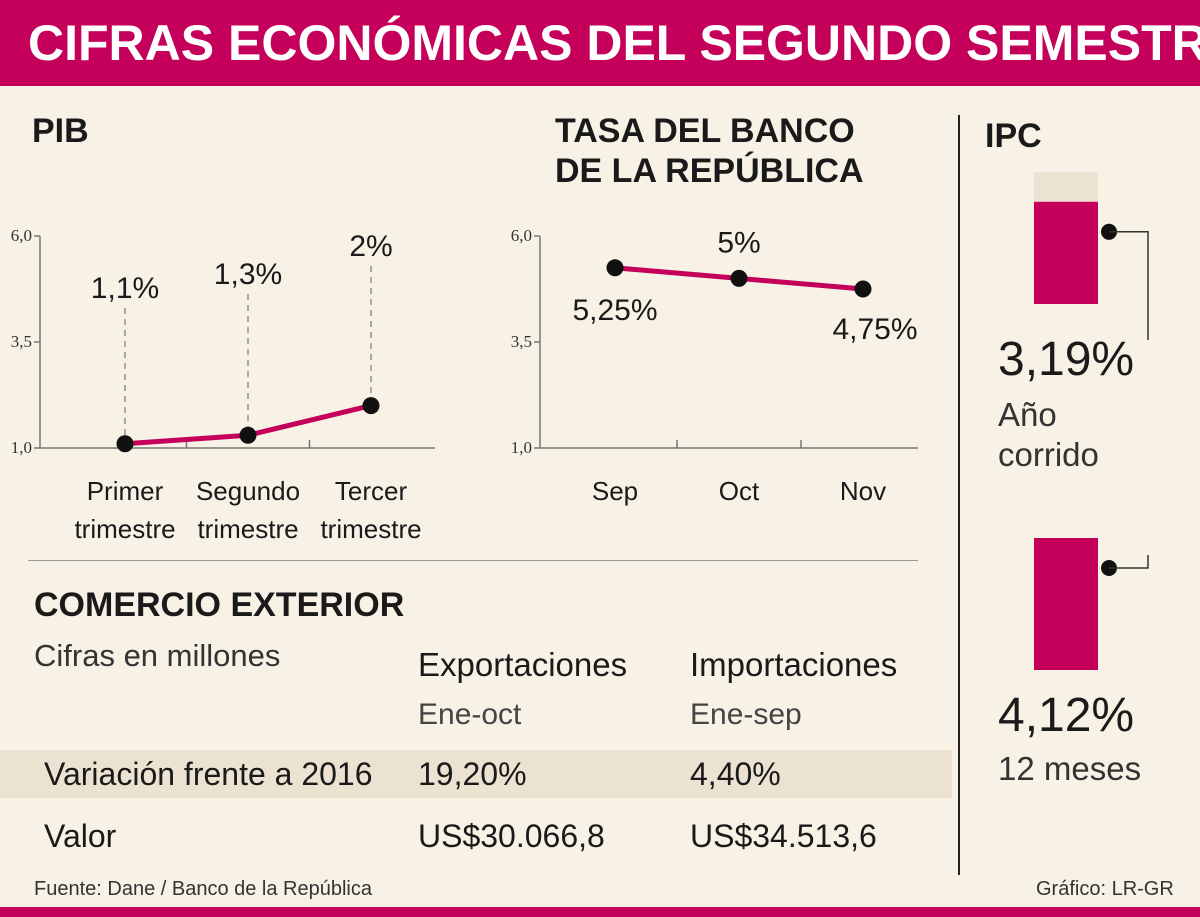  What do you see at coordinates (783, 836) in the screenshot?
I see `row-valor-importaciones: US$34.513,6` at bounding box center [783, 836].